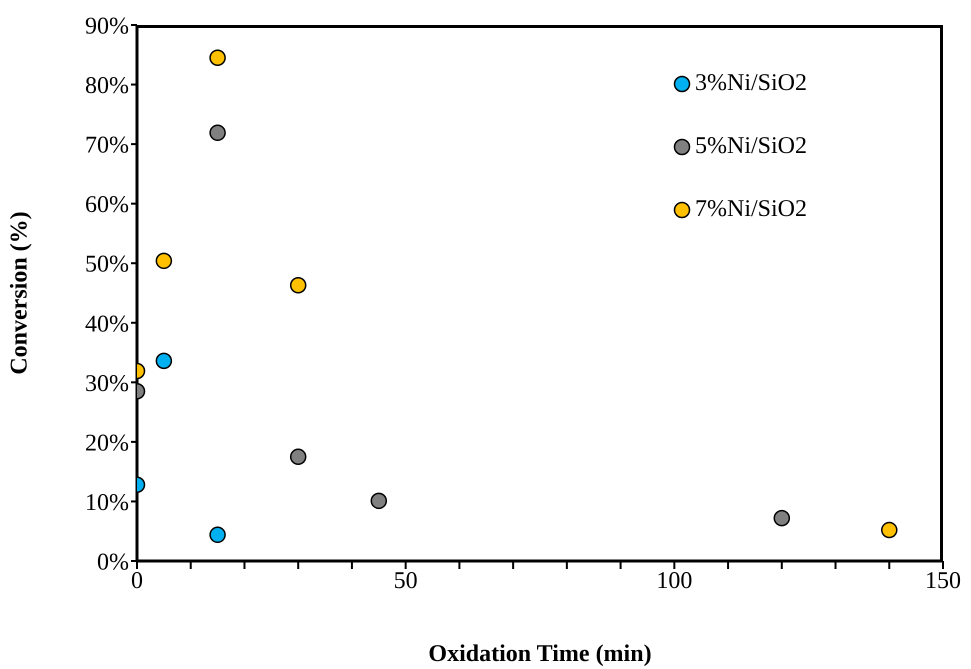 The height and width of the screenshot is (669, 971). I want to click on x-axis-title: Oxidation Time (min), so click(540, 654).